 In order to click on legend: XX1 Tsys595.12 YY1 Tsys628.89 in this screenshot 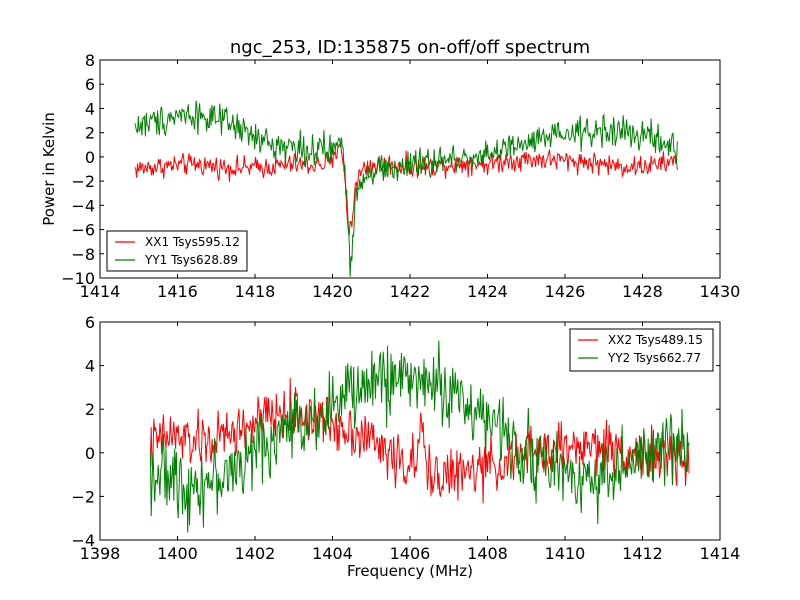, I will do `click(177, 251)`.